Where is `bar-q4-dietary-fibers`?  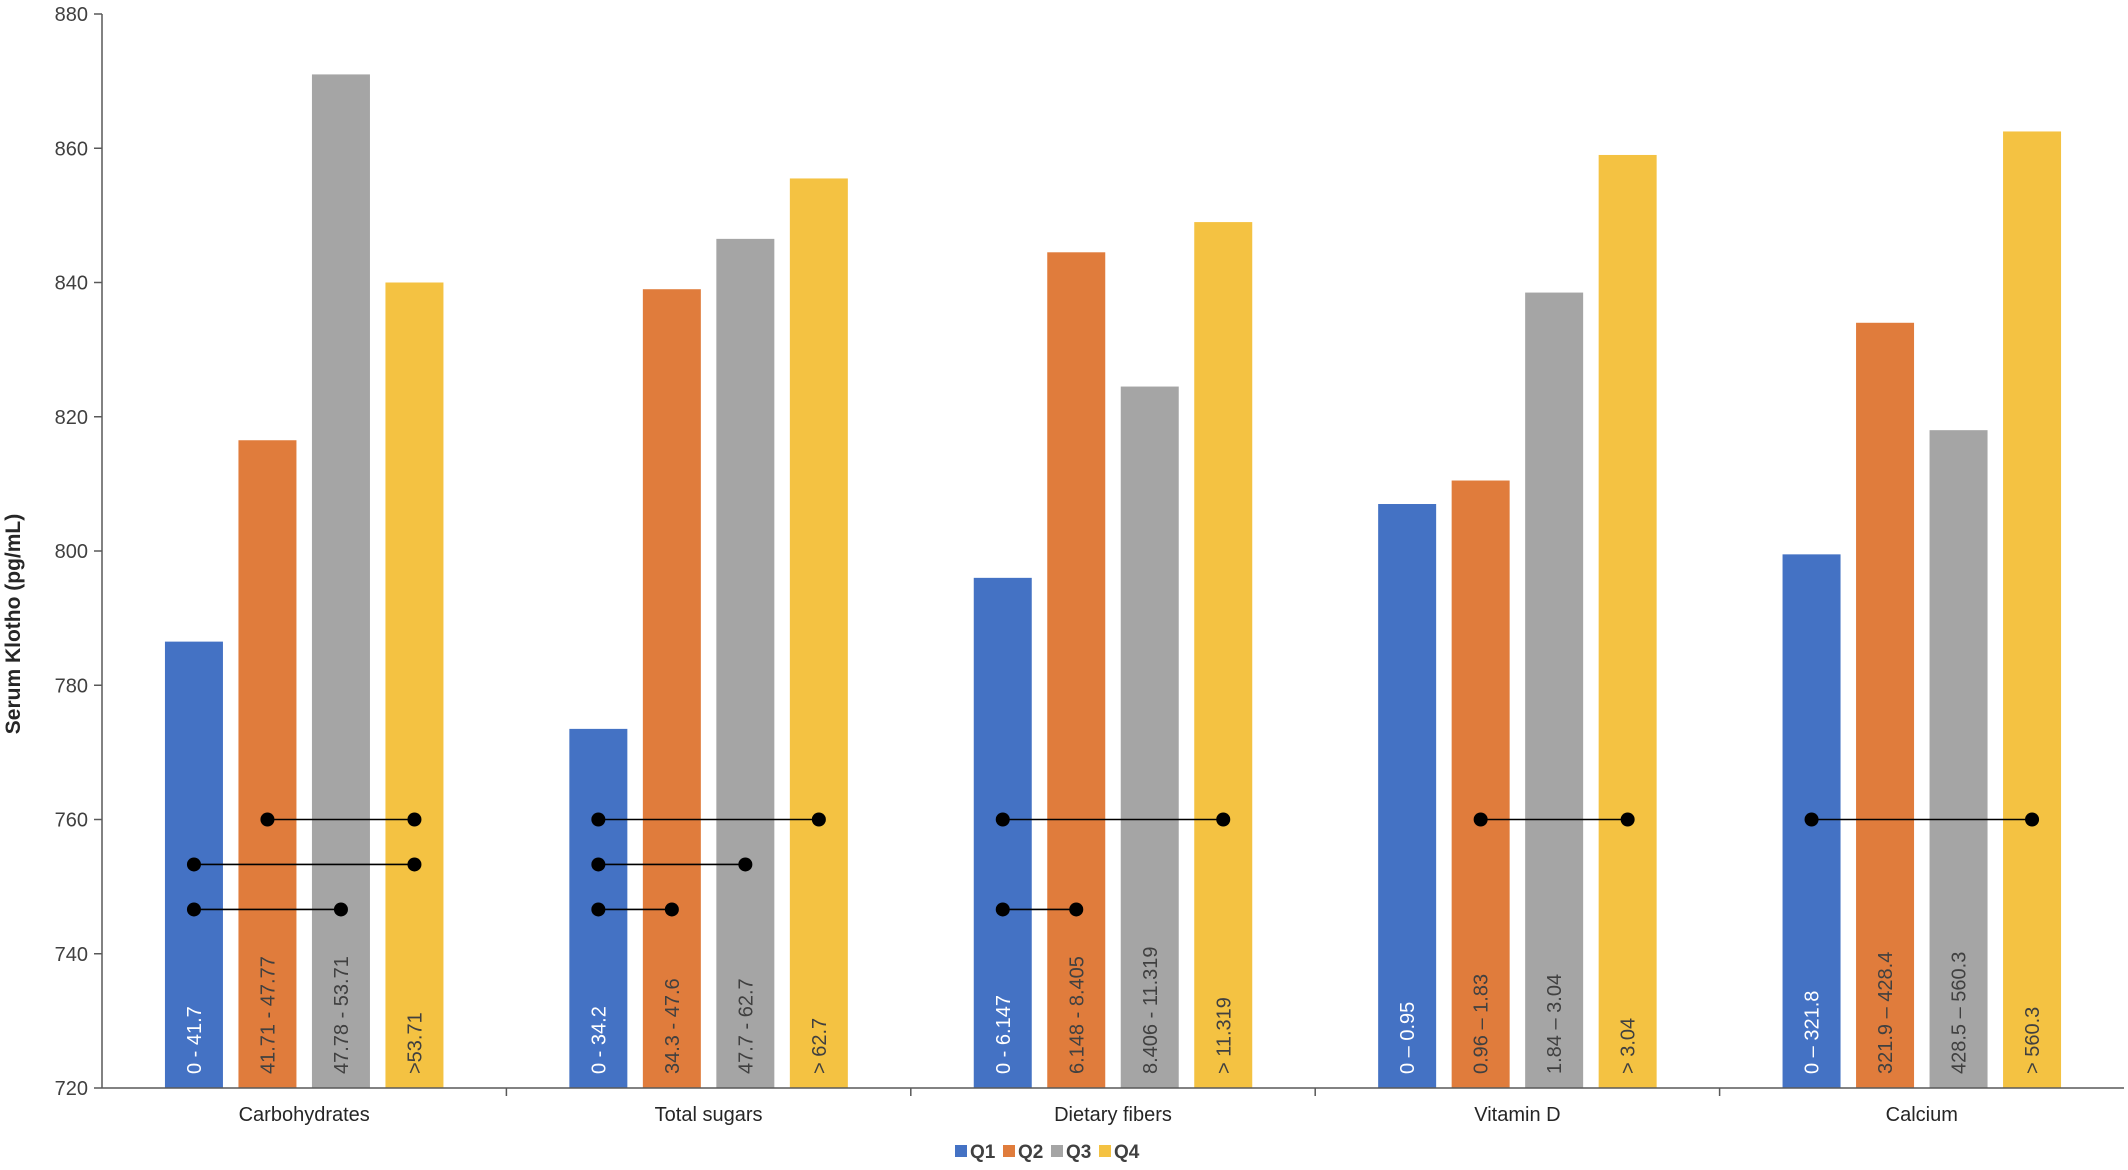
bar-q4-dietary-fibers is located at coordinates (1223, 655).